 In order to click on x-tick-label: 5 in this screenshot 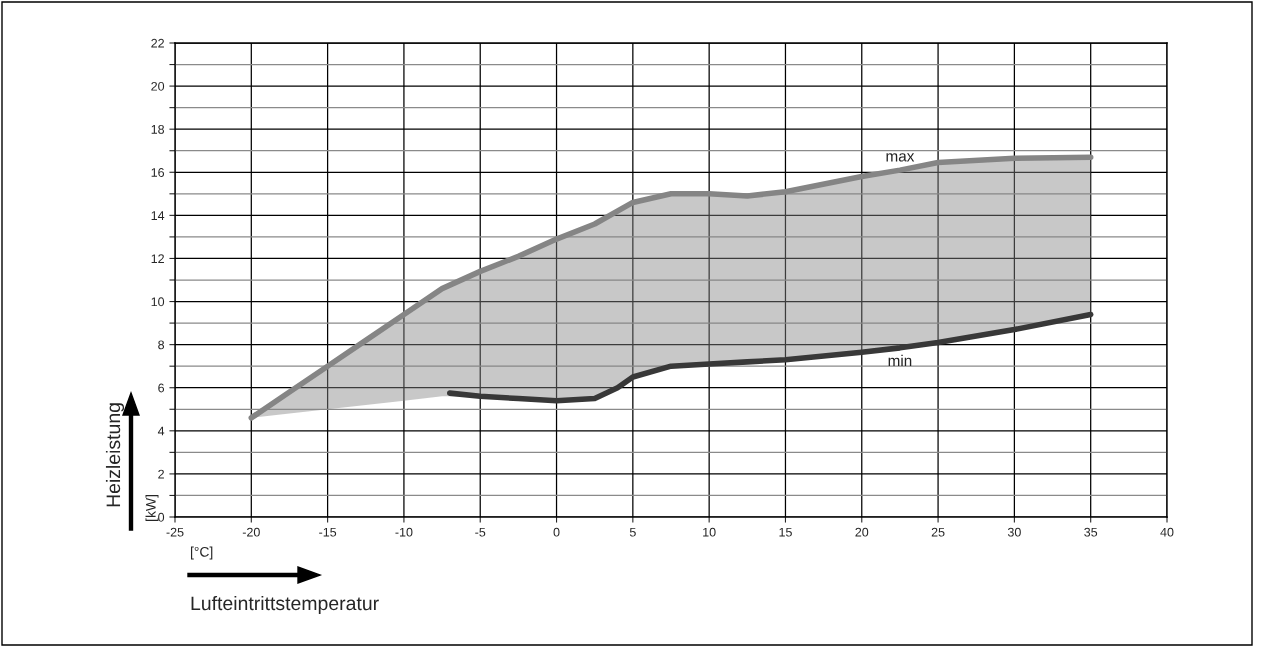, I will do `click(632, 532)`.